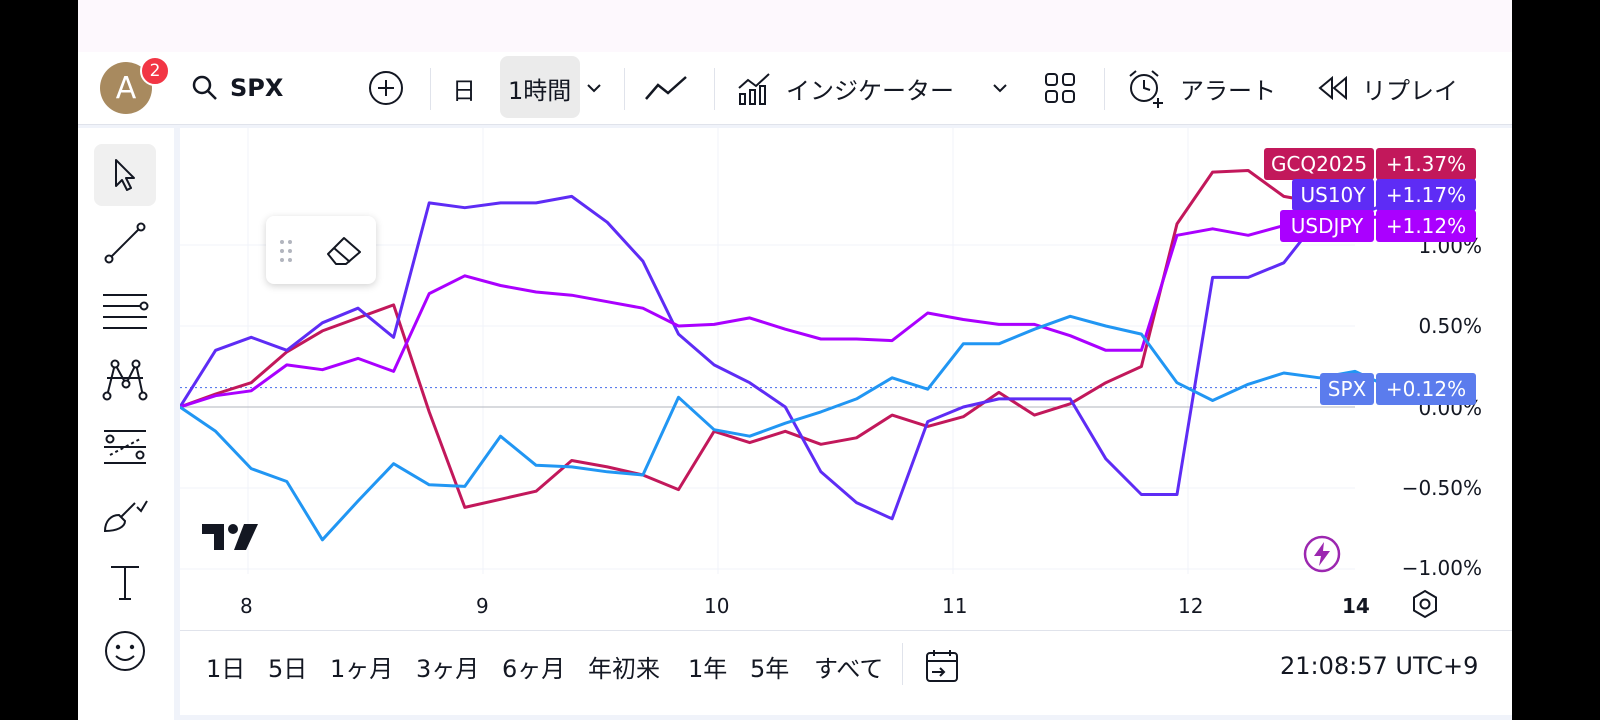 This screenshot has width=1600, height=720. I want to click on y-tick-label: −1.00%, so click(1441, 568).